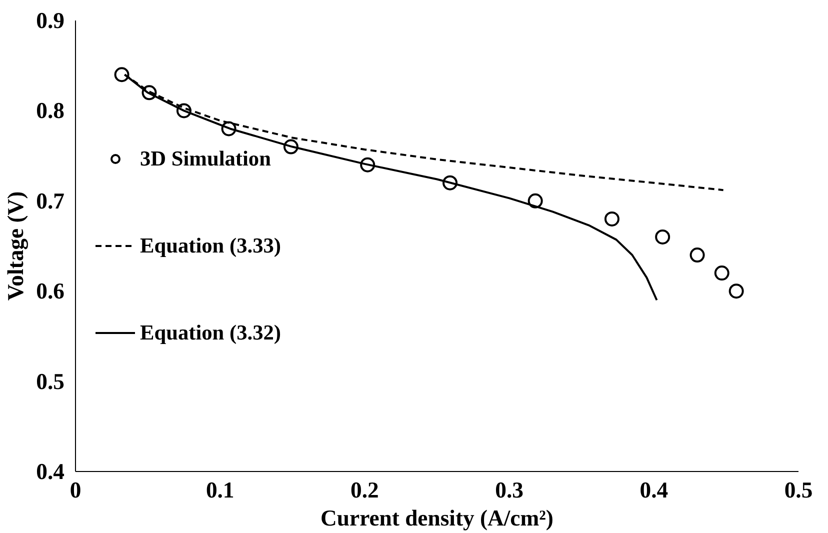 The height and width of the screenshot is (533, 828). I want to click on y-tick-label: 0.7, so click(50, 201).